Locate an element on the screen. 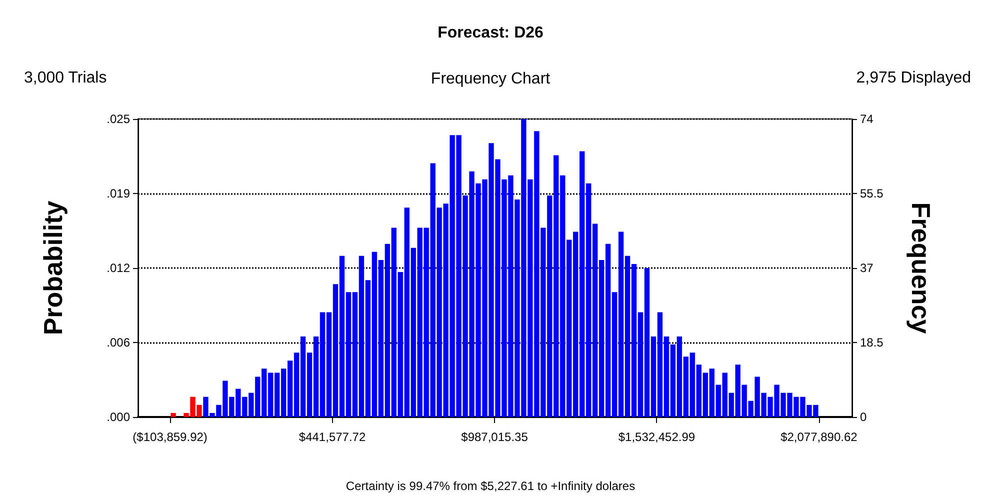 This screenshot has width=981, height=503. y2-tick-label: 0 is located at coordinates (863, 417).